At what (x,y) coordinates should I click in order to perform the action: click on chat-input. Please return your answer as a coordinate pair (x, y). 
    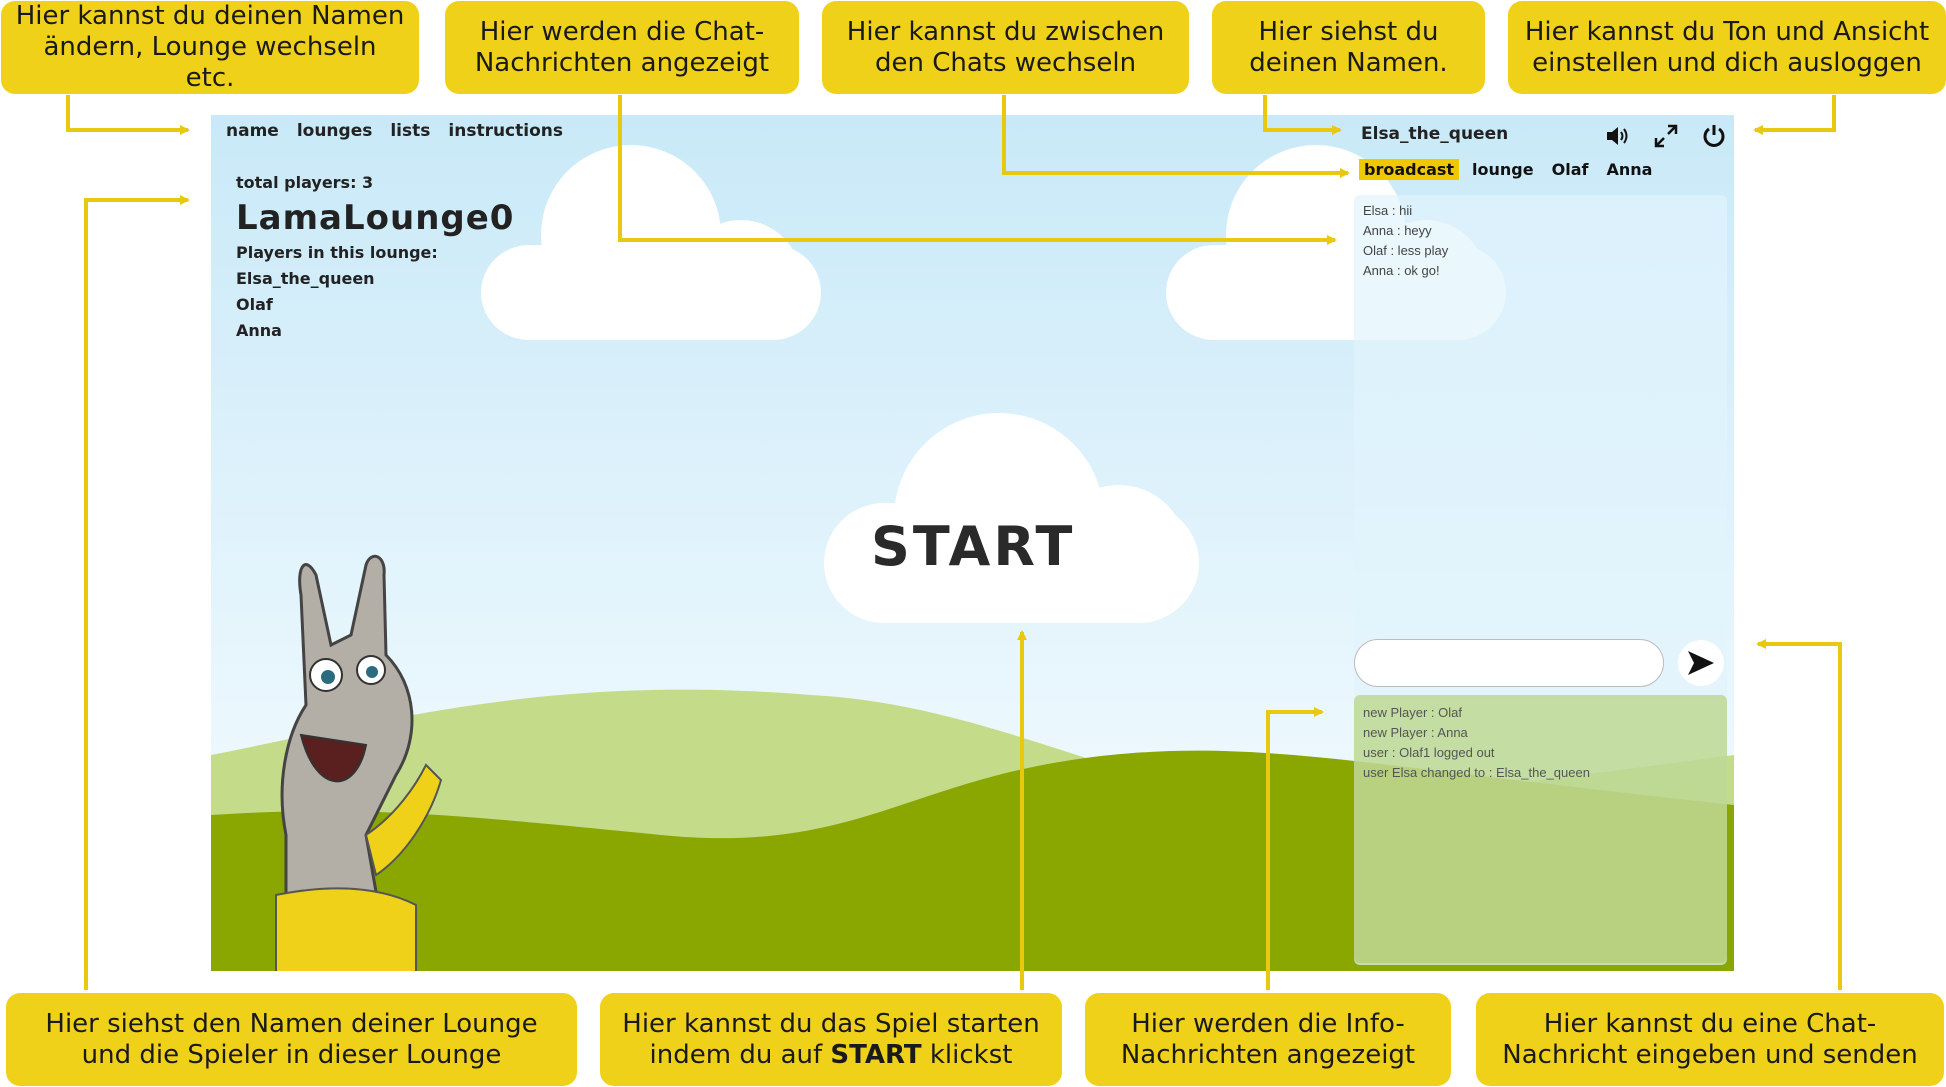
    Looking at the image, I should click on (1509, 663).